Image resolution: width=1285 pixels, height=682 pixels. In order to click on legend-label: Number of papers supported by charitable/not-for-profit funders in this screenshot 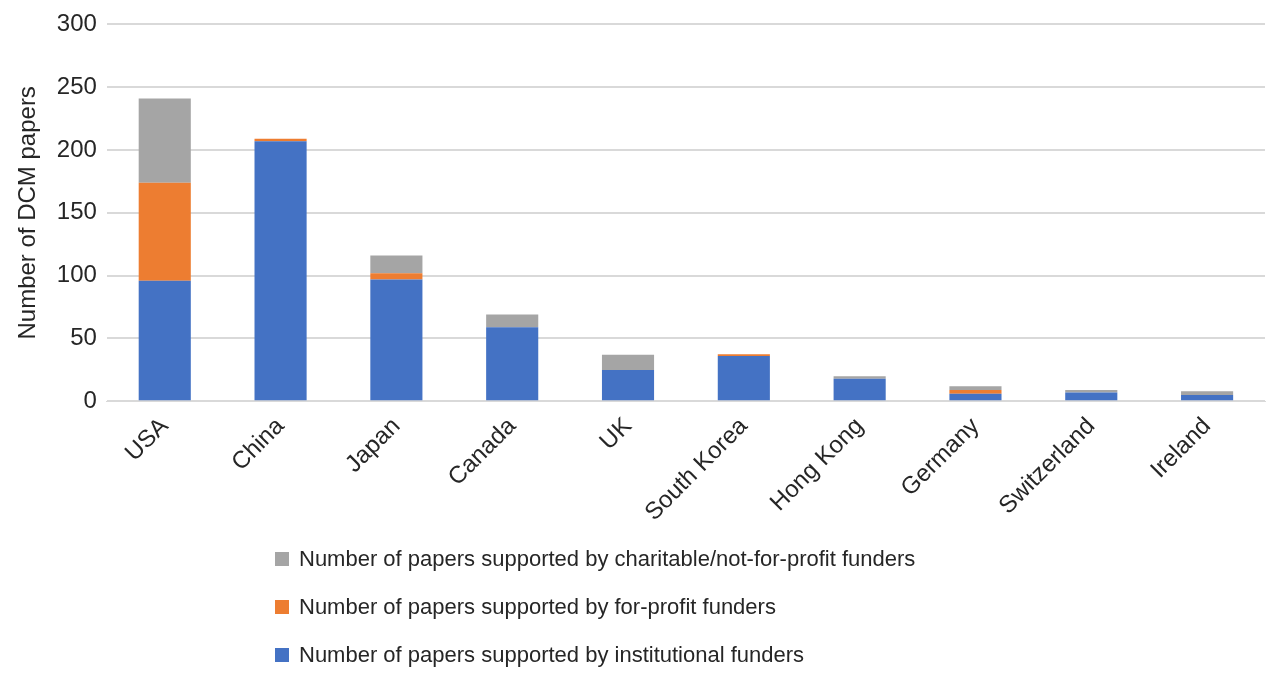, I will do `click(607, 559)`.